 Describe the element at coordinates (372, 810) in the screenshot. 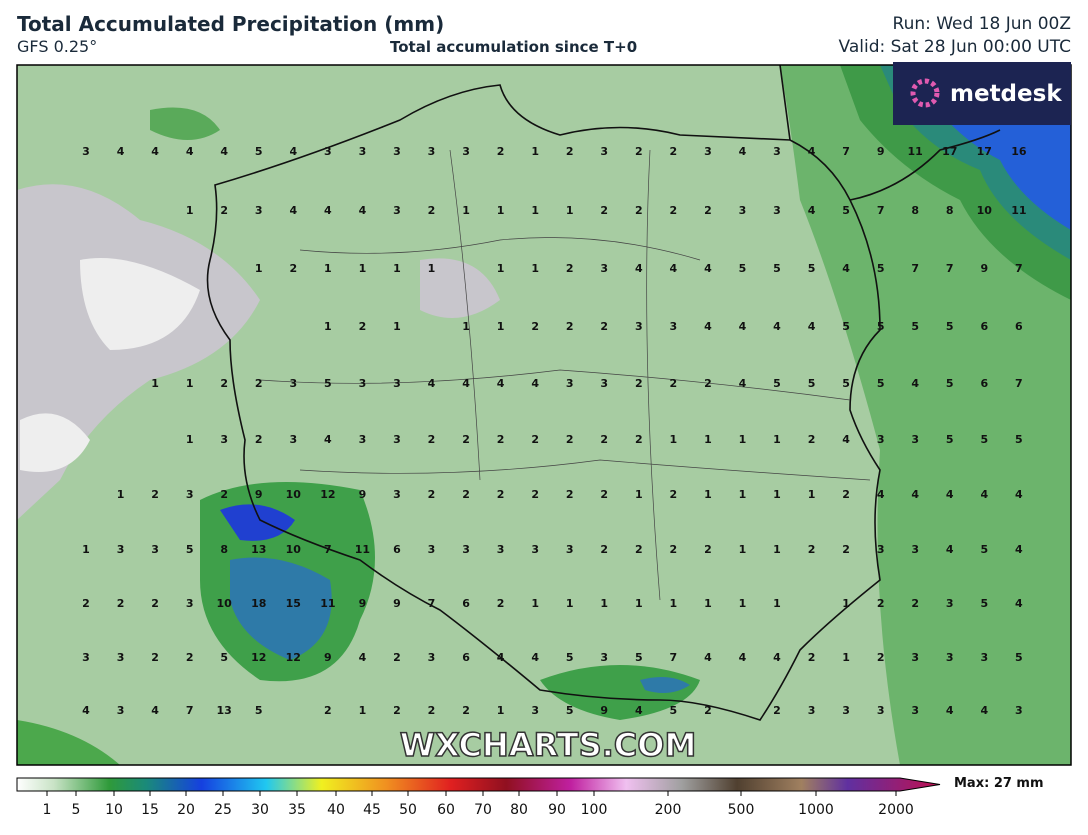

I see `colorbar-label: 45` at that location.